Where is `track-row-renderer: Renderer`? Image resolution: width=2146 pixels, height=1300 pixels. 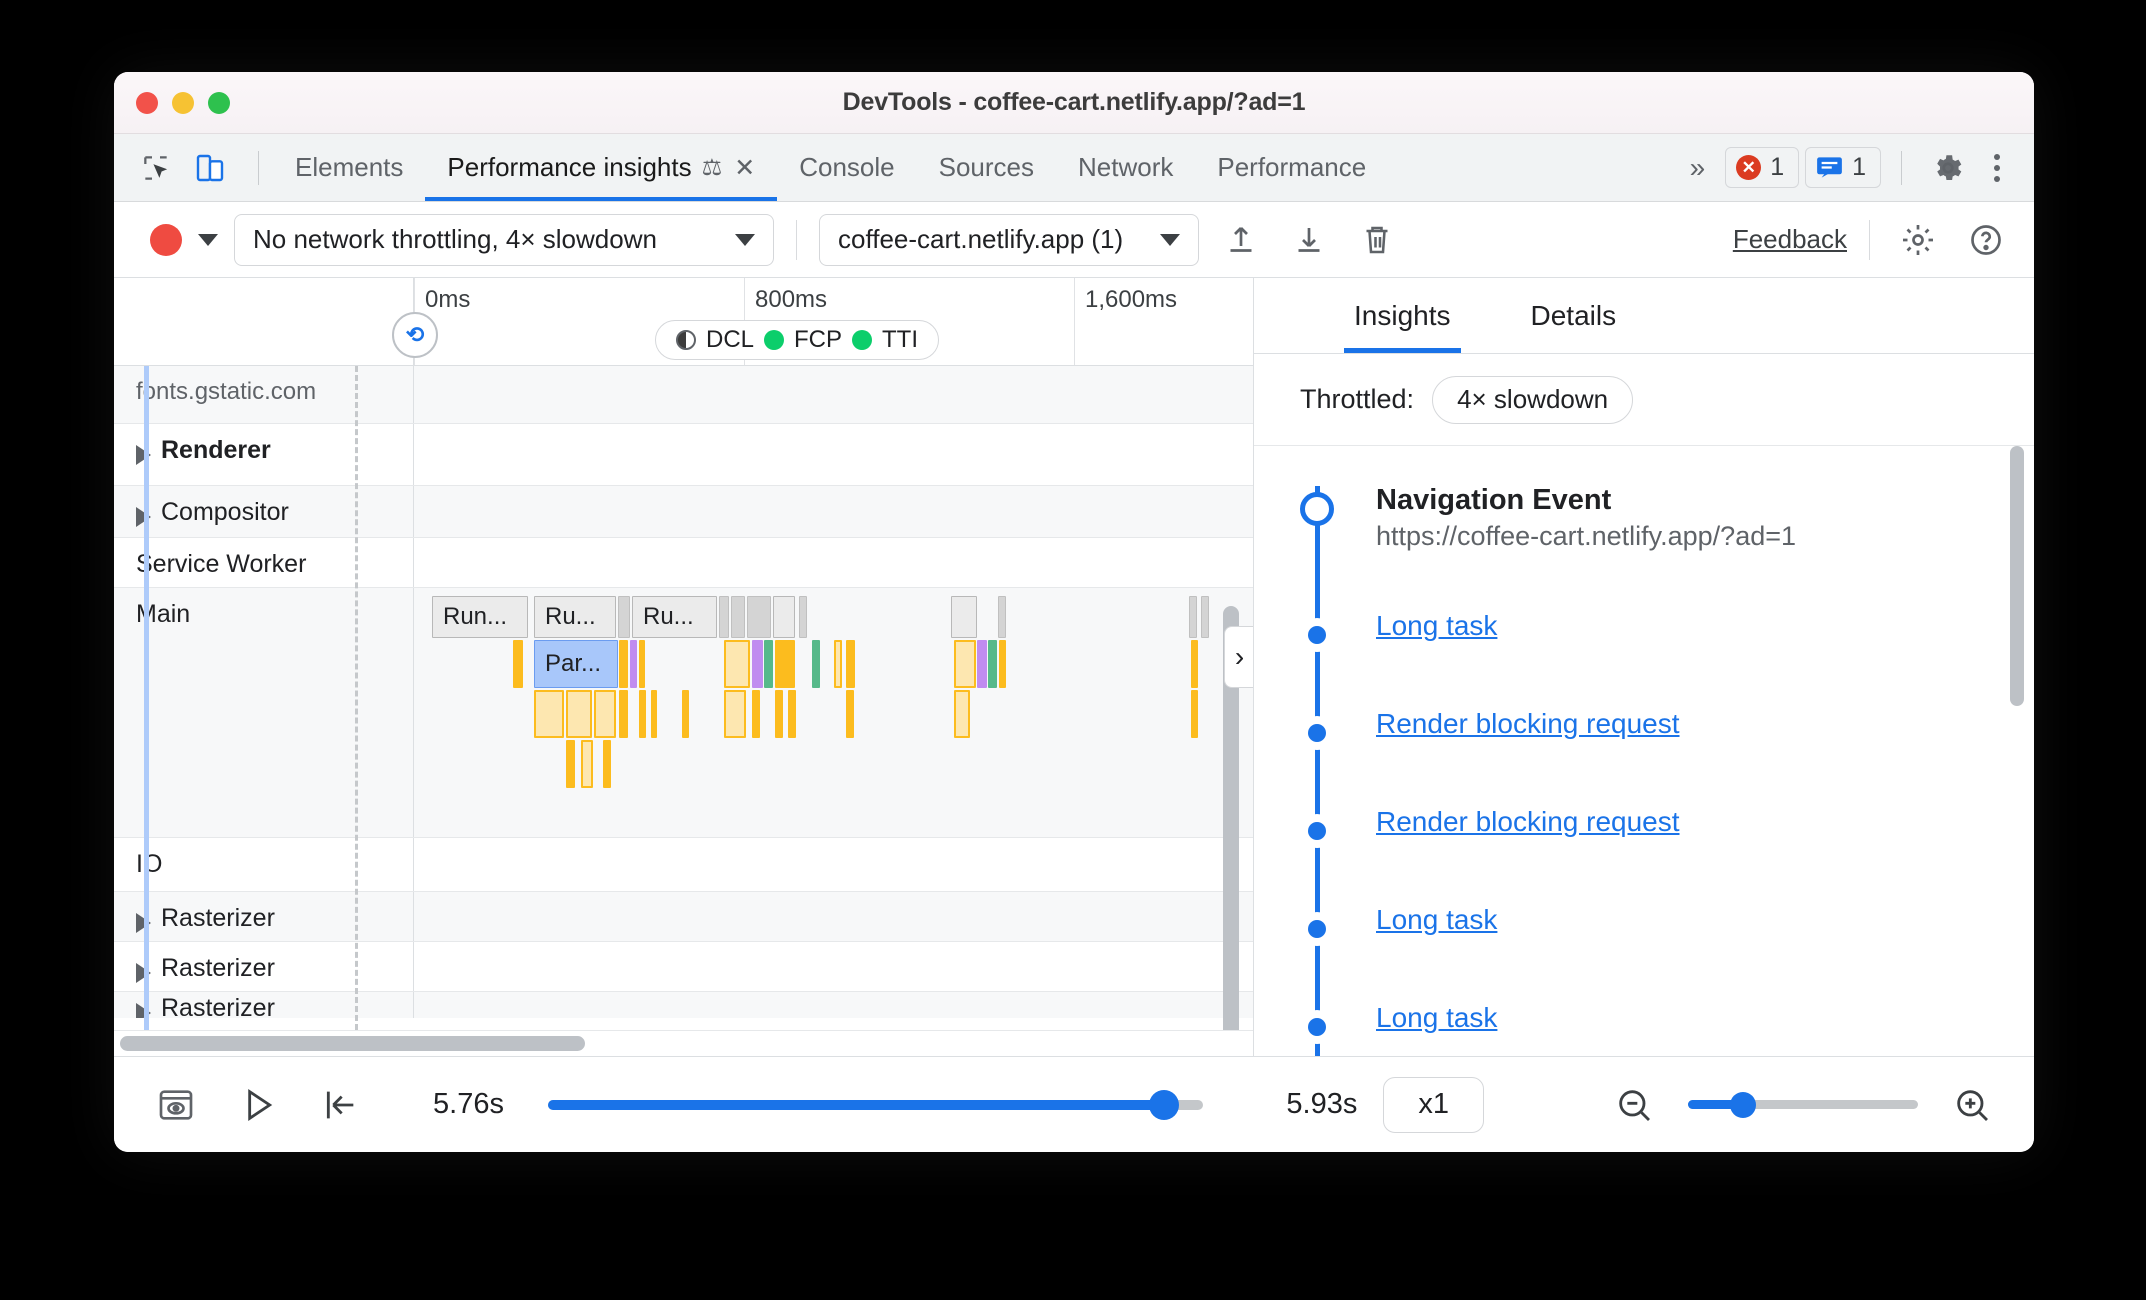 track-row-renderer: Renderer is located at coordinates (683, 455).